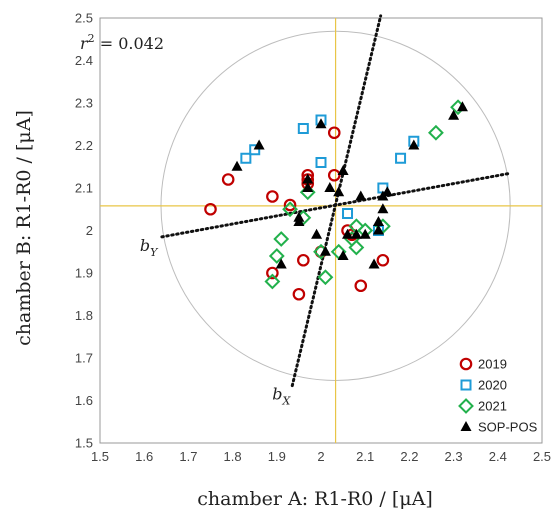  What do you see at coordinates (84, 315) in the screenshot?
I see `y-tick-label: 1.8` at bounding box center [84, 315].